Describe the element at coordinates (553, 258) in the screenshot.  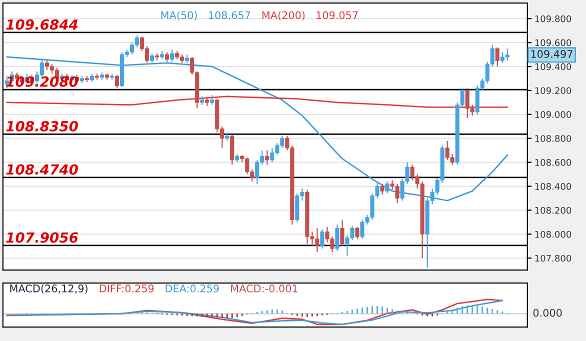
I see `y-tick-label: 107.800` at that location.